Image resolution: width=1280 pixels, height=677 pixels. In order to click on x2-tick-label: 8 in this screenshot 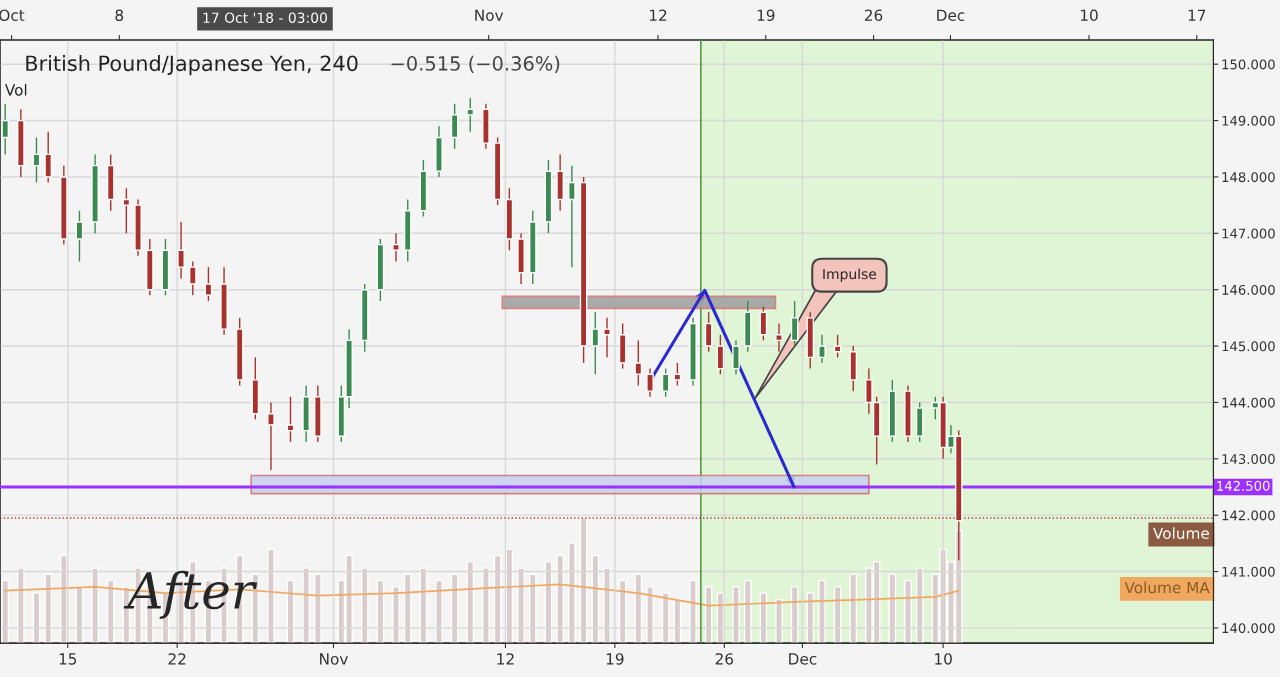, I will do `click(119, 15)`.